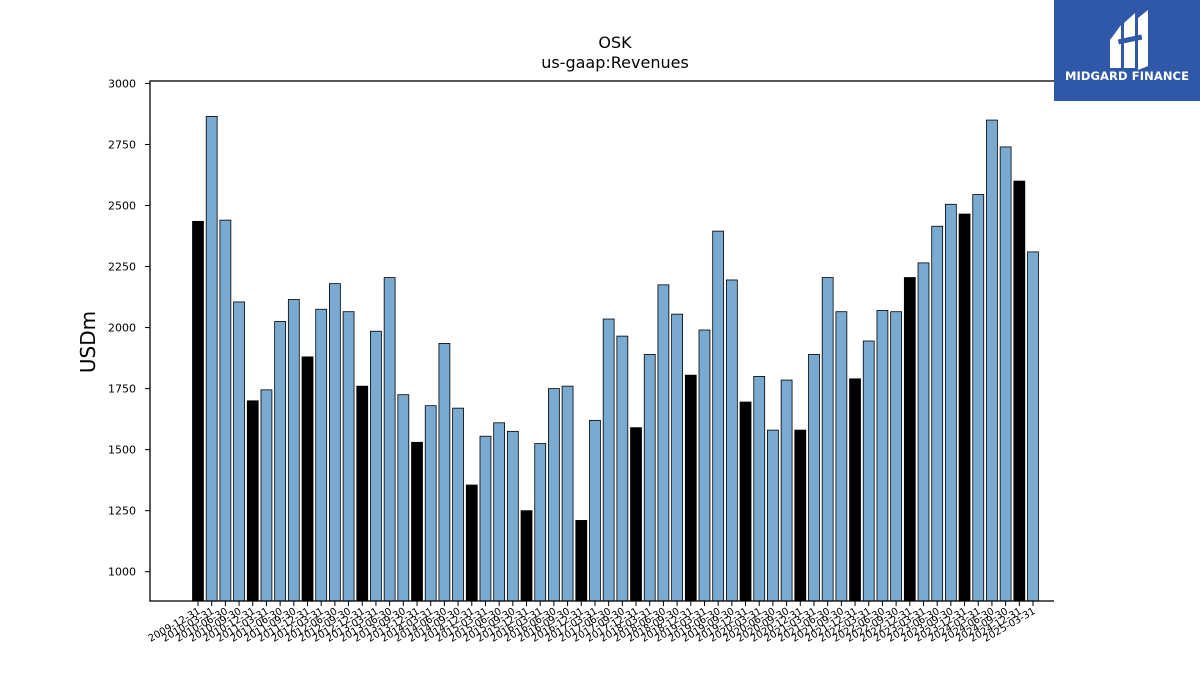  What do you see at coordinates (122, 267) in the screenshot?
I see `y-tick-label: 2250` at bounding box center [122, 267].